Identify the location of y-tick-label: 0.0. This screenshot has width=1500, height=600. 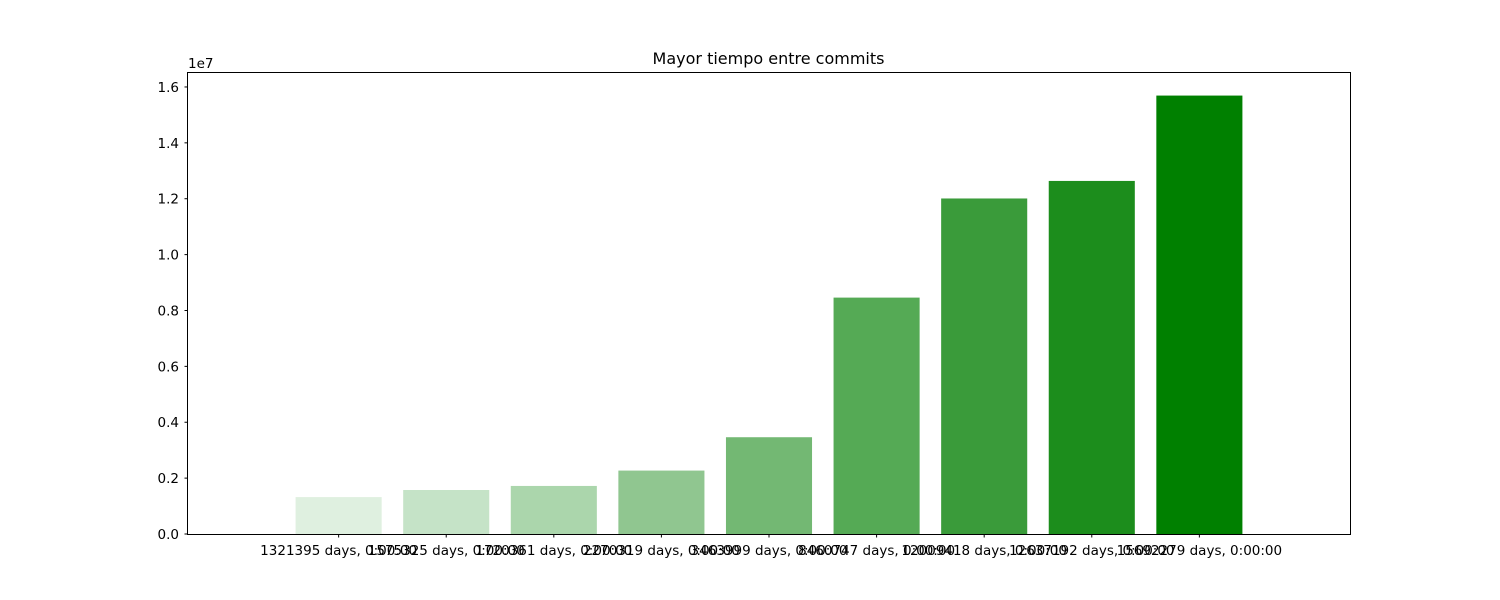
(168, 535).